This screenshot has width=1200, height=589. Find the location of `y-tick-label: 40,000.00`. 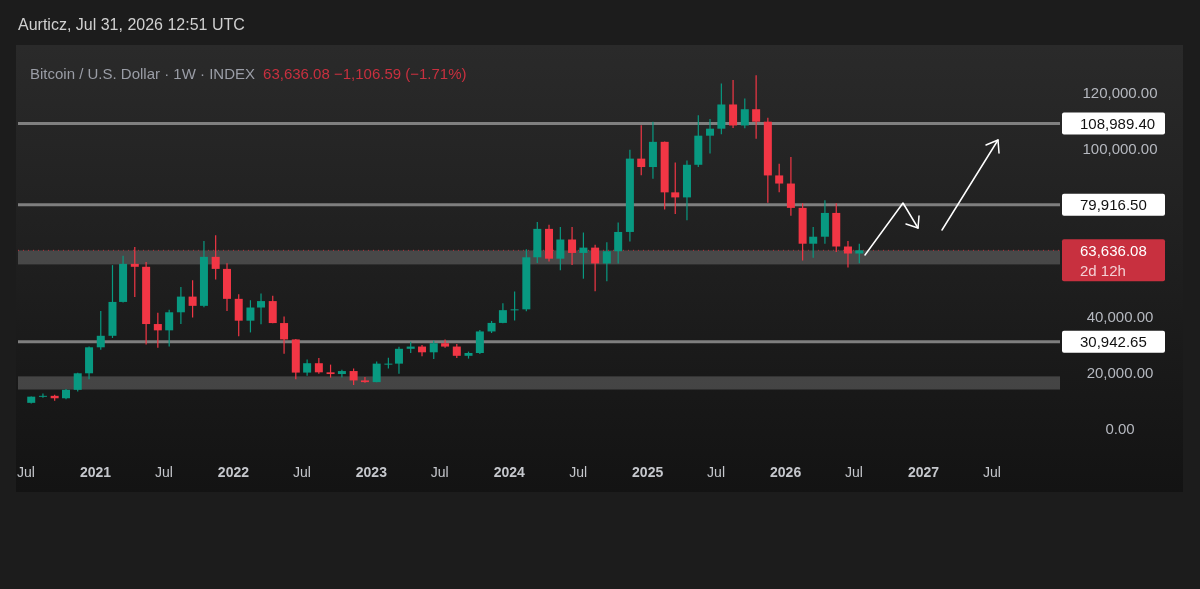

y-tick-label: 40,000.00 is located at coordinates (1120, 316).